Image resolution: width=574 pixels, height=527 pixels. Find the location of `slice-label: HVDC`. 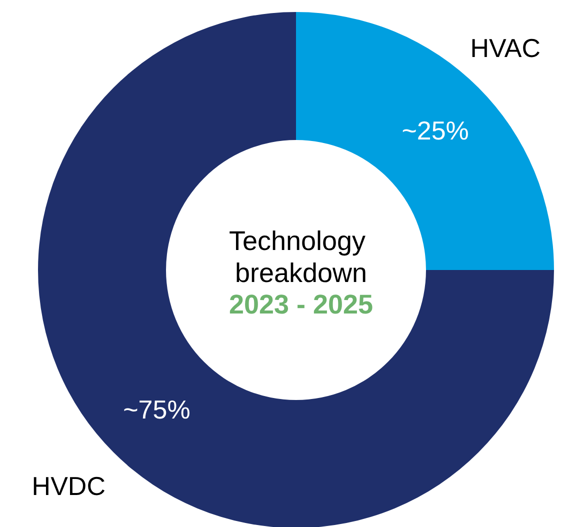

slice-label: HVDC is located at coordinates (69, 486).